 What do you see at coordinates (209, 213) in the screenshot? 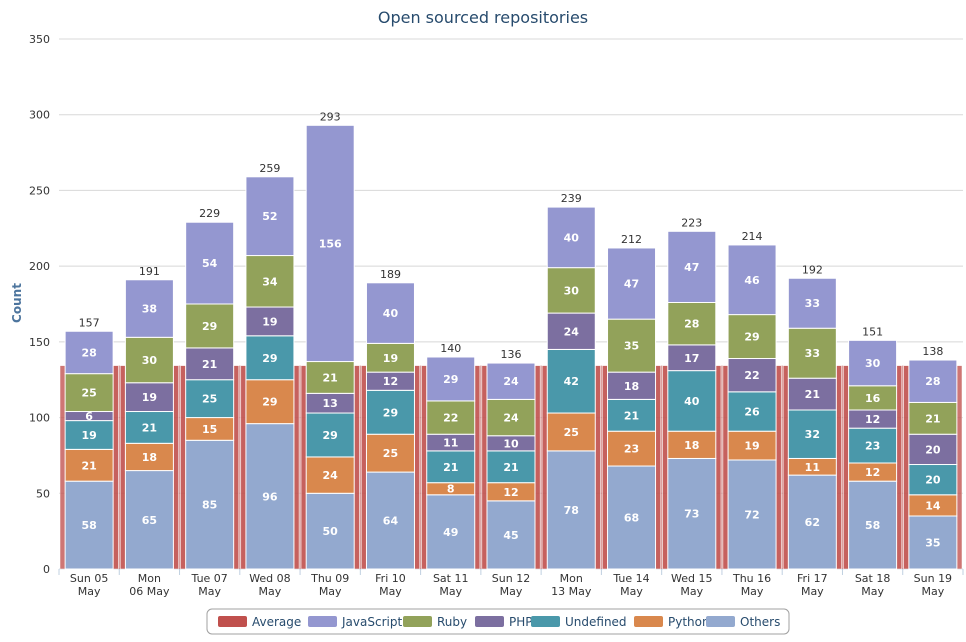
I see `bar-total-label: 229` at bounding box center [209, 213].